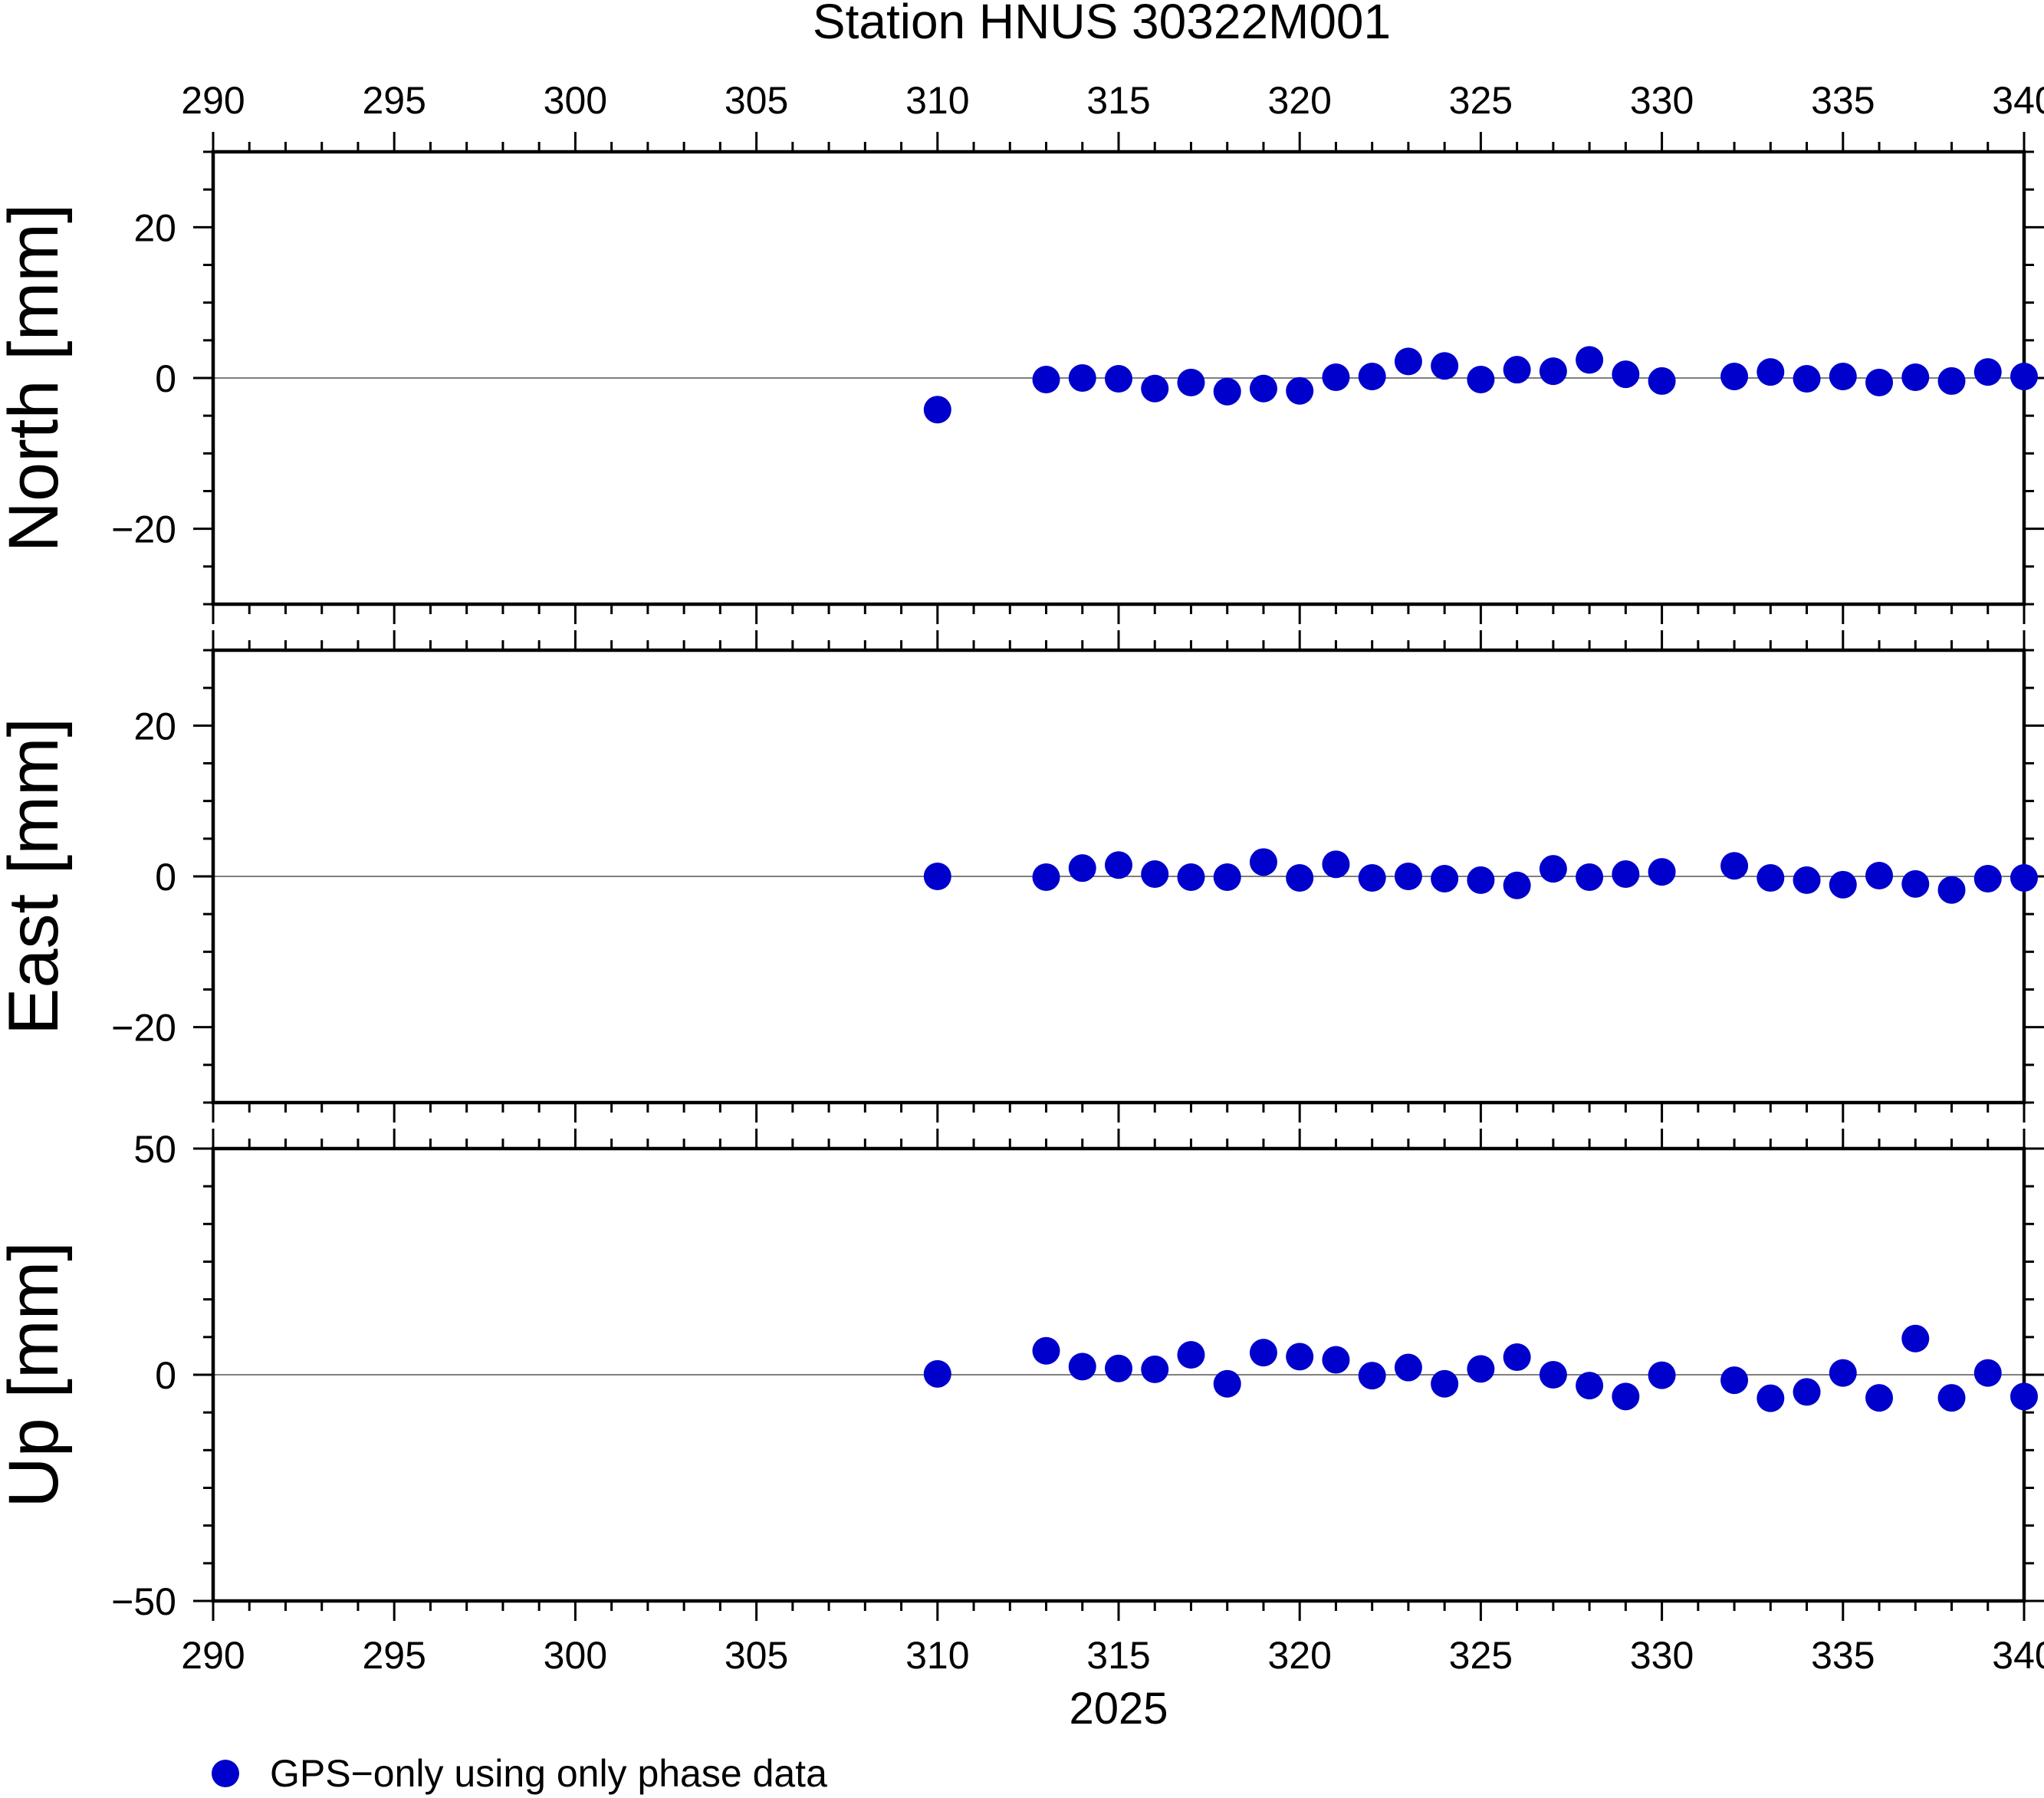  I want to click on x-tick-label: 290, so click(213, 1656).